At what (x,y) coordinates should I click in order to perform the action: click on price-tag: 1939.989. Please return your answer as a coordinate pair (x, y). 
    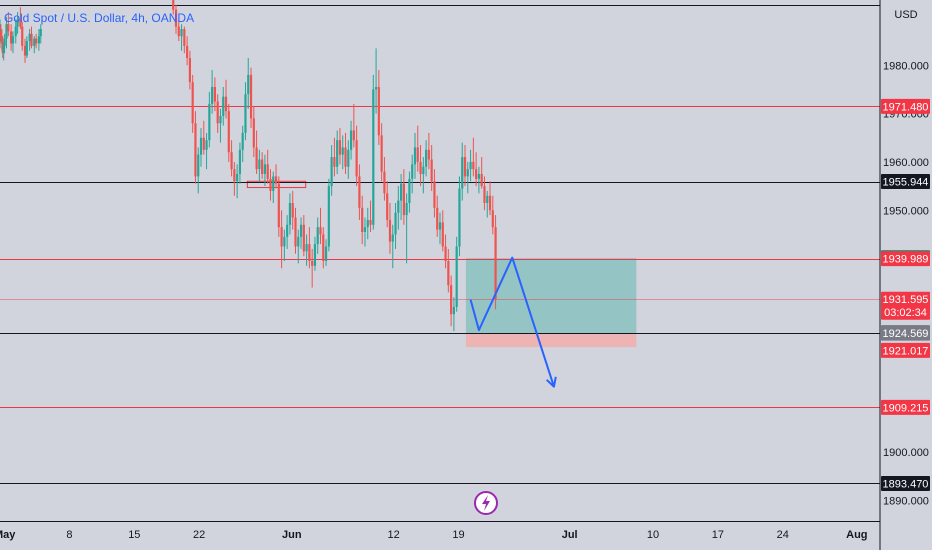
    Looking at the image, I should click on (905, 259).